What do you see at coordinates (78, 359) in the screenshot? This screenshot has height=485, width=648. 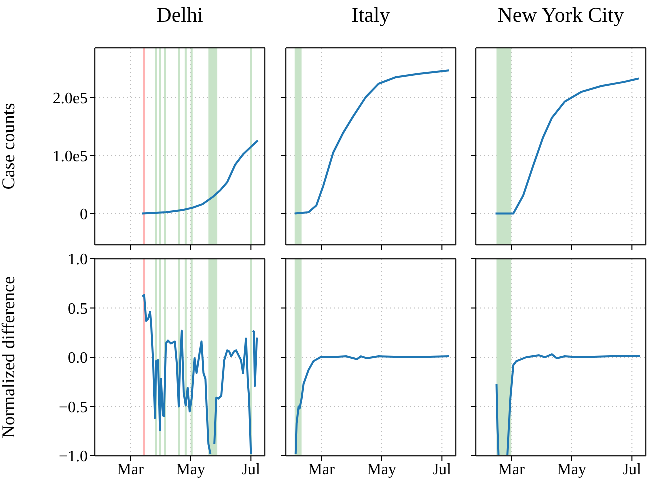 I see `y-tick-label: 0.0` at bounding box center [78, 359].